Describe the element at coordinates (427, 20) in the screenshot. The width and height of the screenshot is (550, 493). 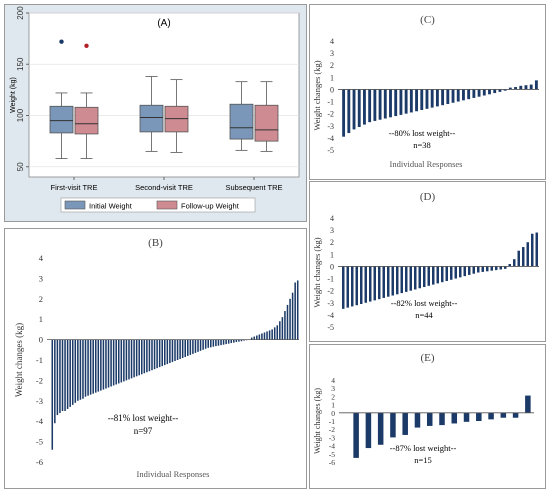
I see `chart-title: (C)` at that location.